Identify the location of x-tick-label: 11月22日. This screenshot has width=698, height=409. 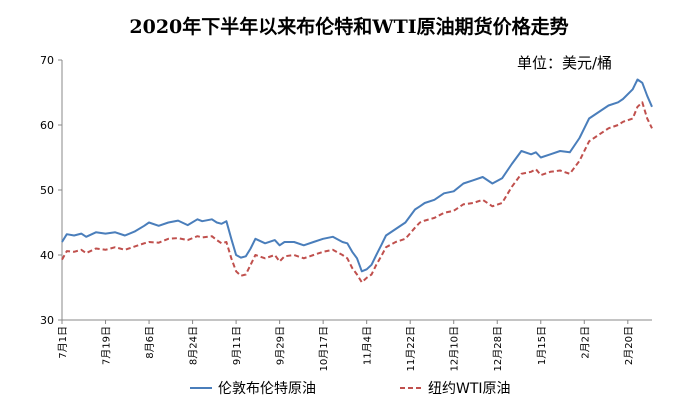
(411, 348).